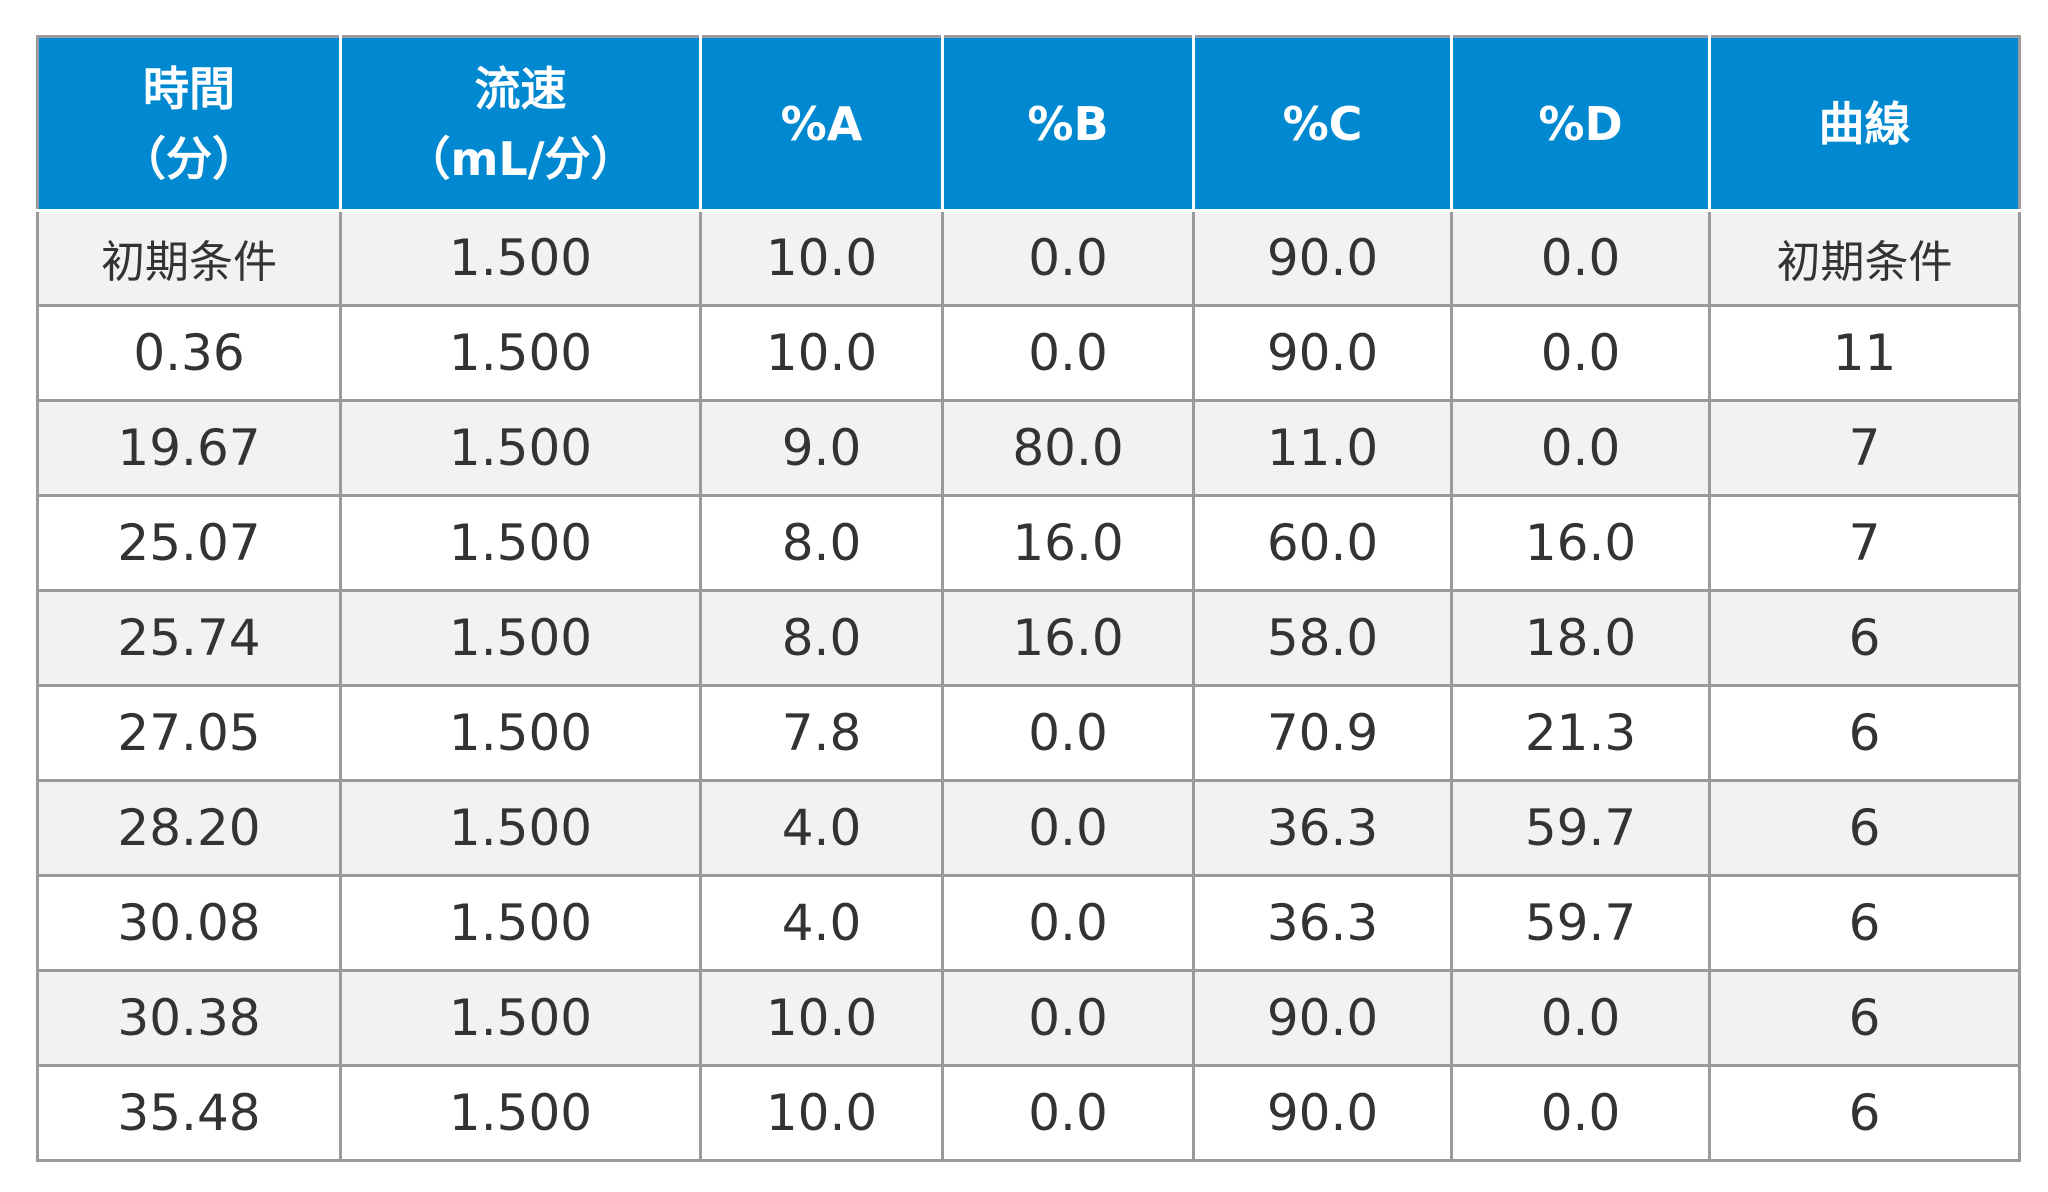 Image resolution: width=2048 pixels, height=1192 pixels. What do you see at coordinates (189, 828) in the screenshot?
I see `cell-time: 28.20` at bounding box center [189, 828].